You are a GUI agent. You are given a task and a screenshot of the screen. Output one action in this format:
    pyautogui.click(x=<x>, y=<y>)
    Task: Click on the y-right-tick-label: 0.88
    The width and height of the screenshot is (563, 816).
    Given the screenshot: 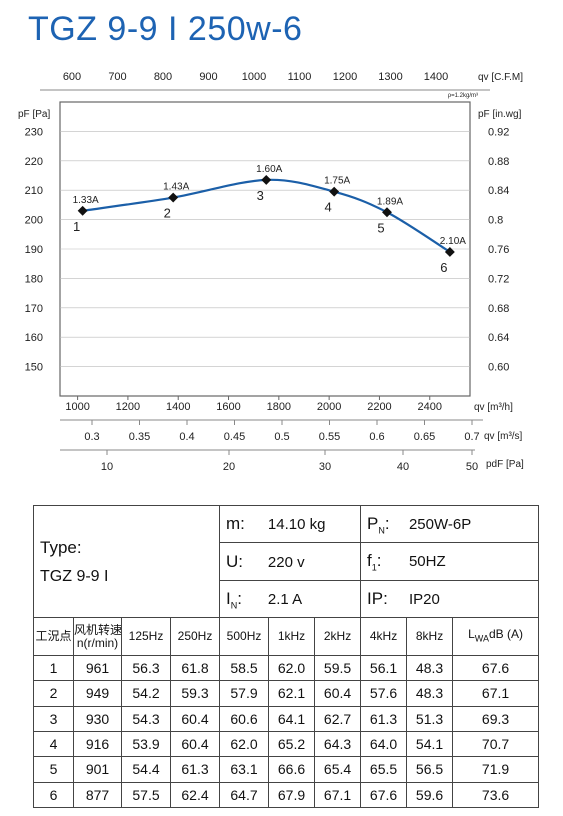 What is the action you would take?
    pyautogui.click(x=498, y=162)
    